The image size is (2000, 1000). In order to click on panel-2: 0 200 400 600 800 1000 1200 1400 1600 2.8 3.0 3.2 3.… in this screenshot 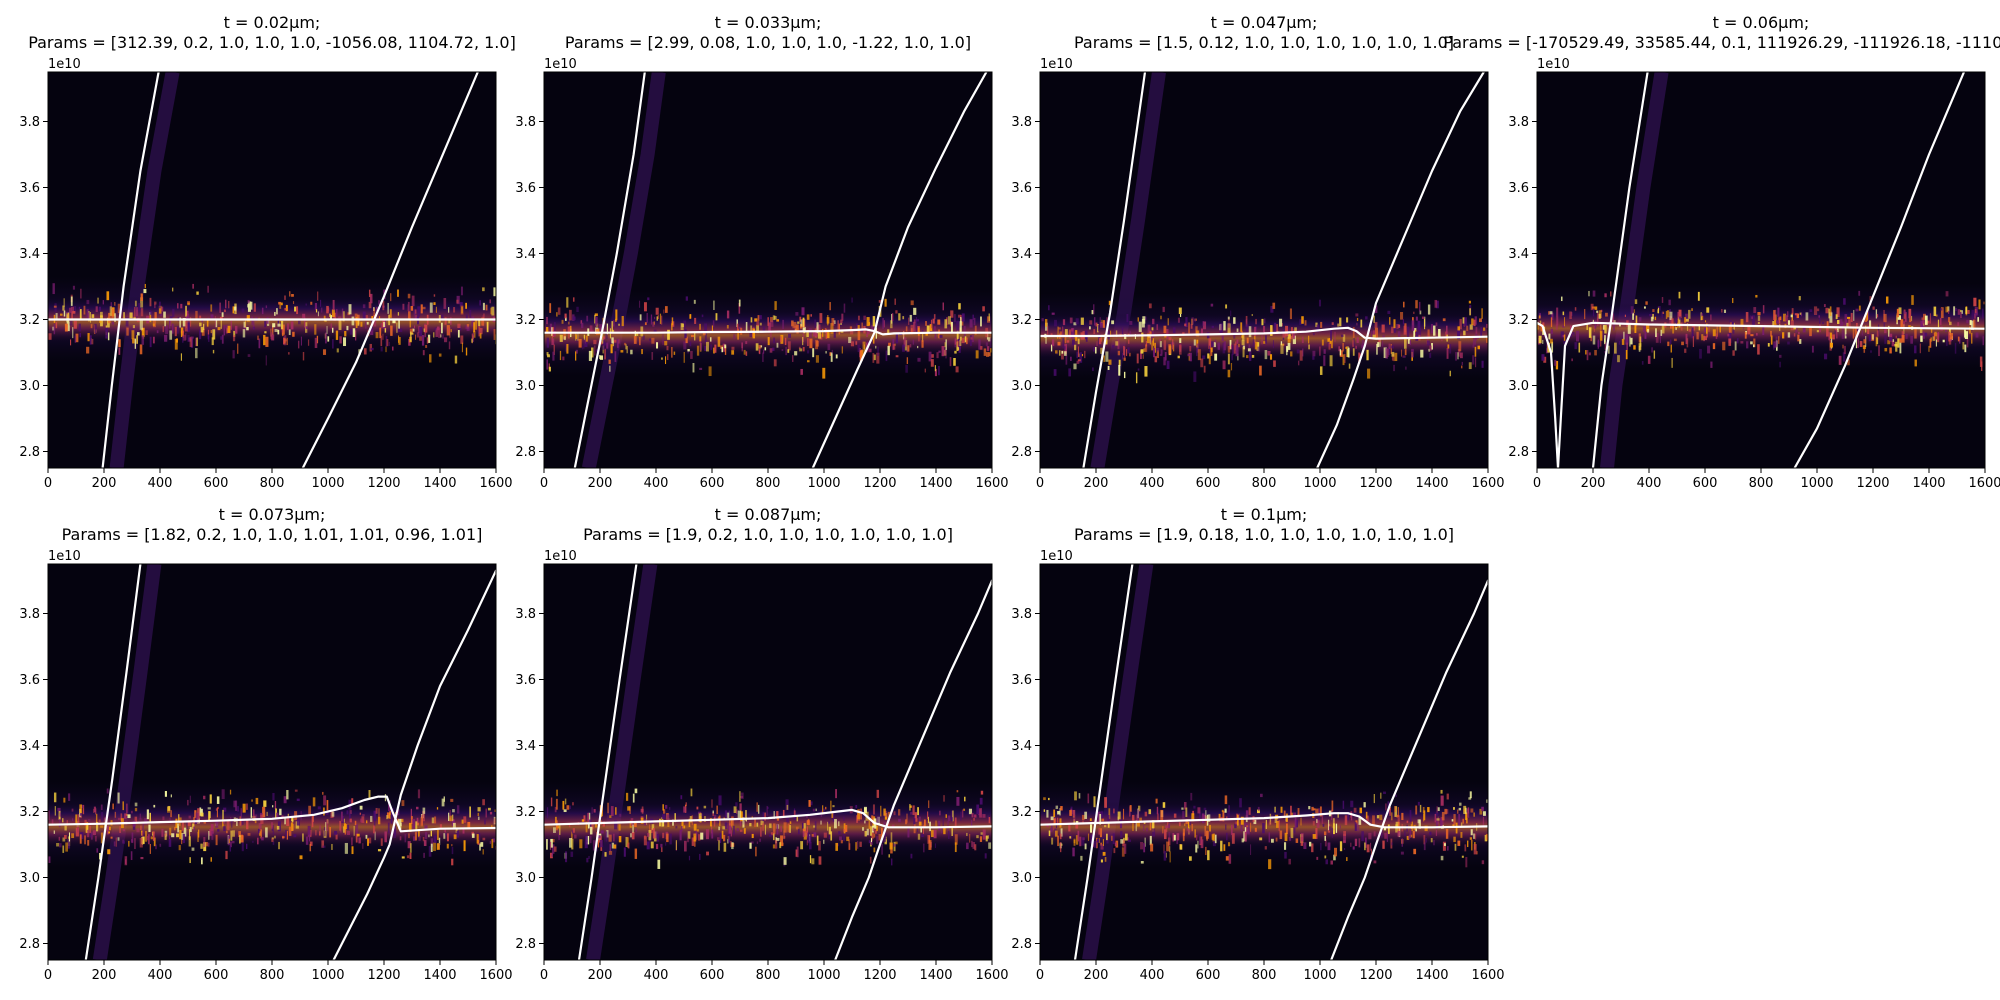, I will do `click(761, 252)`.